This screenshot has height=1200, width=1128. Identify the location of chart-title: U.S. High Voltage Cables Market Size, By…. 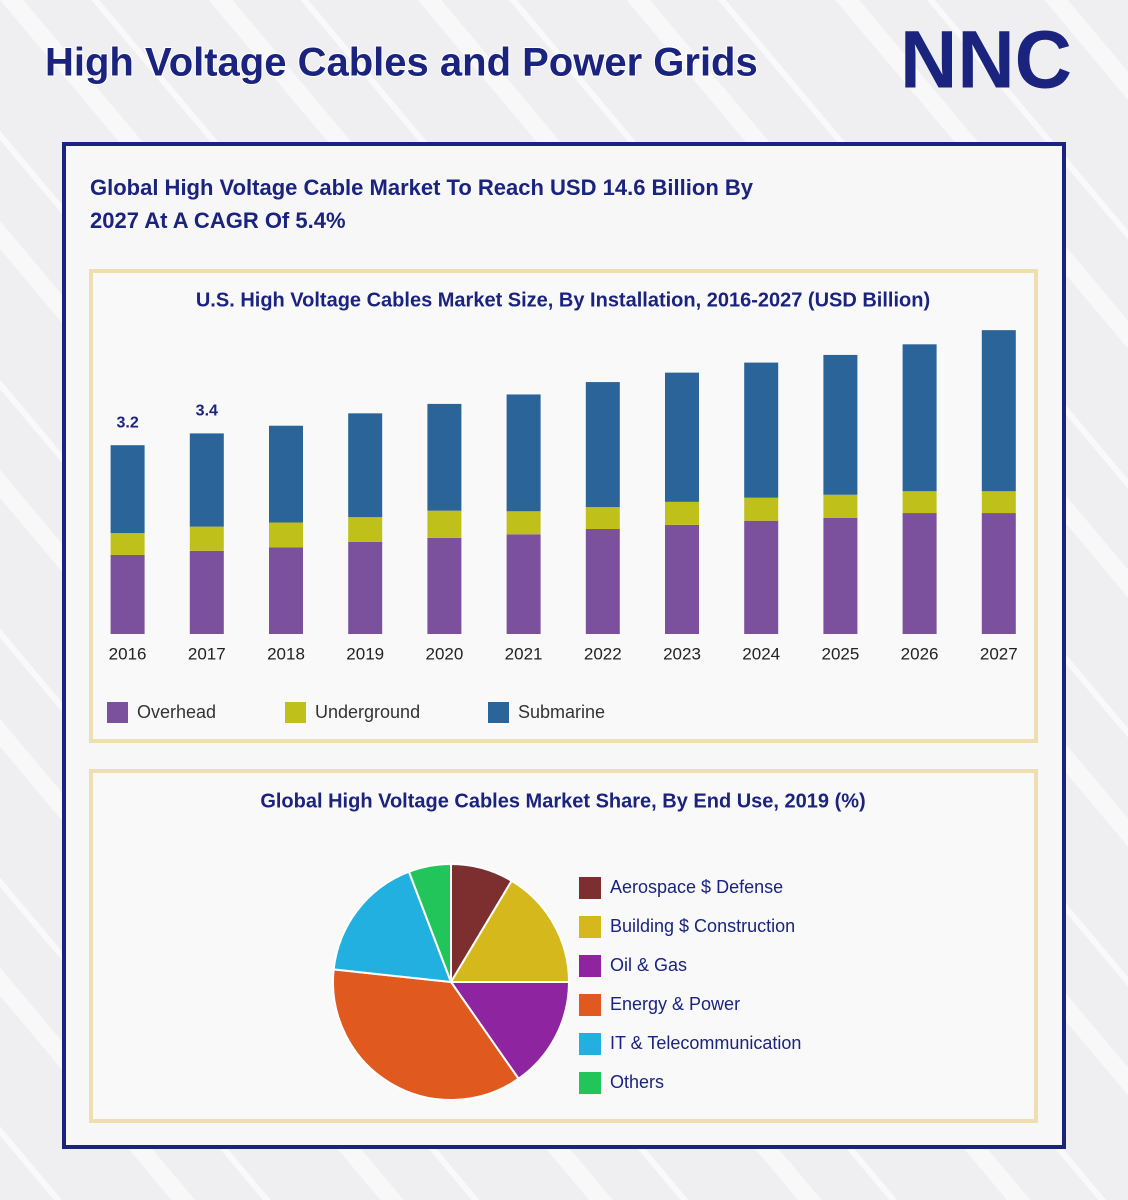
(563, 300).